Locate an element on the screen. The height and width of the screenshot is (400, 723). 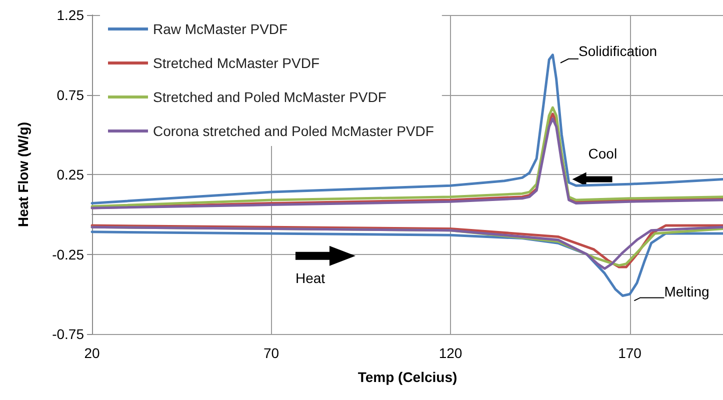
annotation: Solidification is located at coordinates (618, 50).